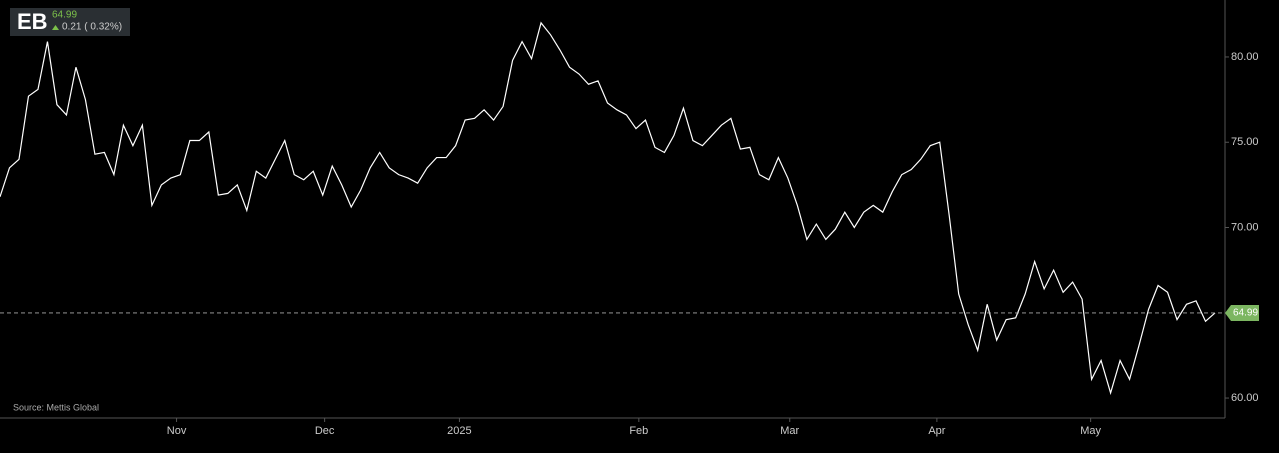 Image resolution: width=1279 pixels, height=453 pixels. I want to click on x-tick-label: Feb, so click(638, 431).